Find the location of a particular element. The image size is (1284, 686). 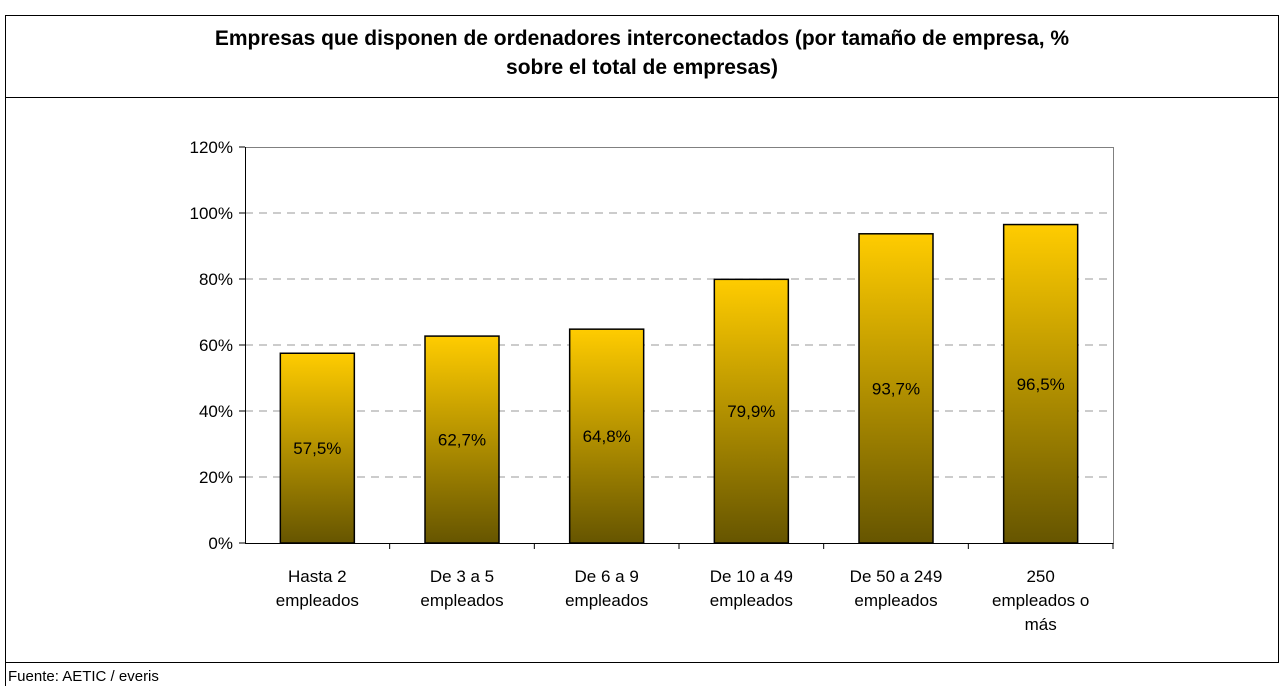

x-tick-label: De 10 a 49 empleados is located at coordinates (751, 588).